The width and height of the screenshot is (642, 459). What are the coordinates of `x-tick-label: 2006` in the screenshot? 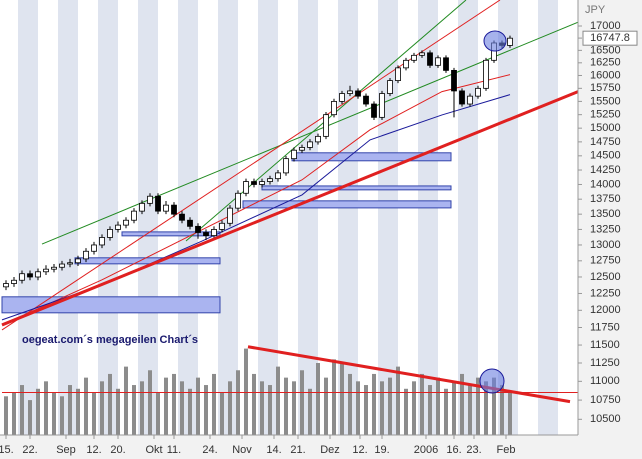 It's located at (426, 450).